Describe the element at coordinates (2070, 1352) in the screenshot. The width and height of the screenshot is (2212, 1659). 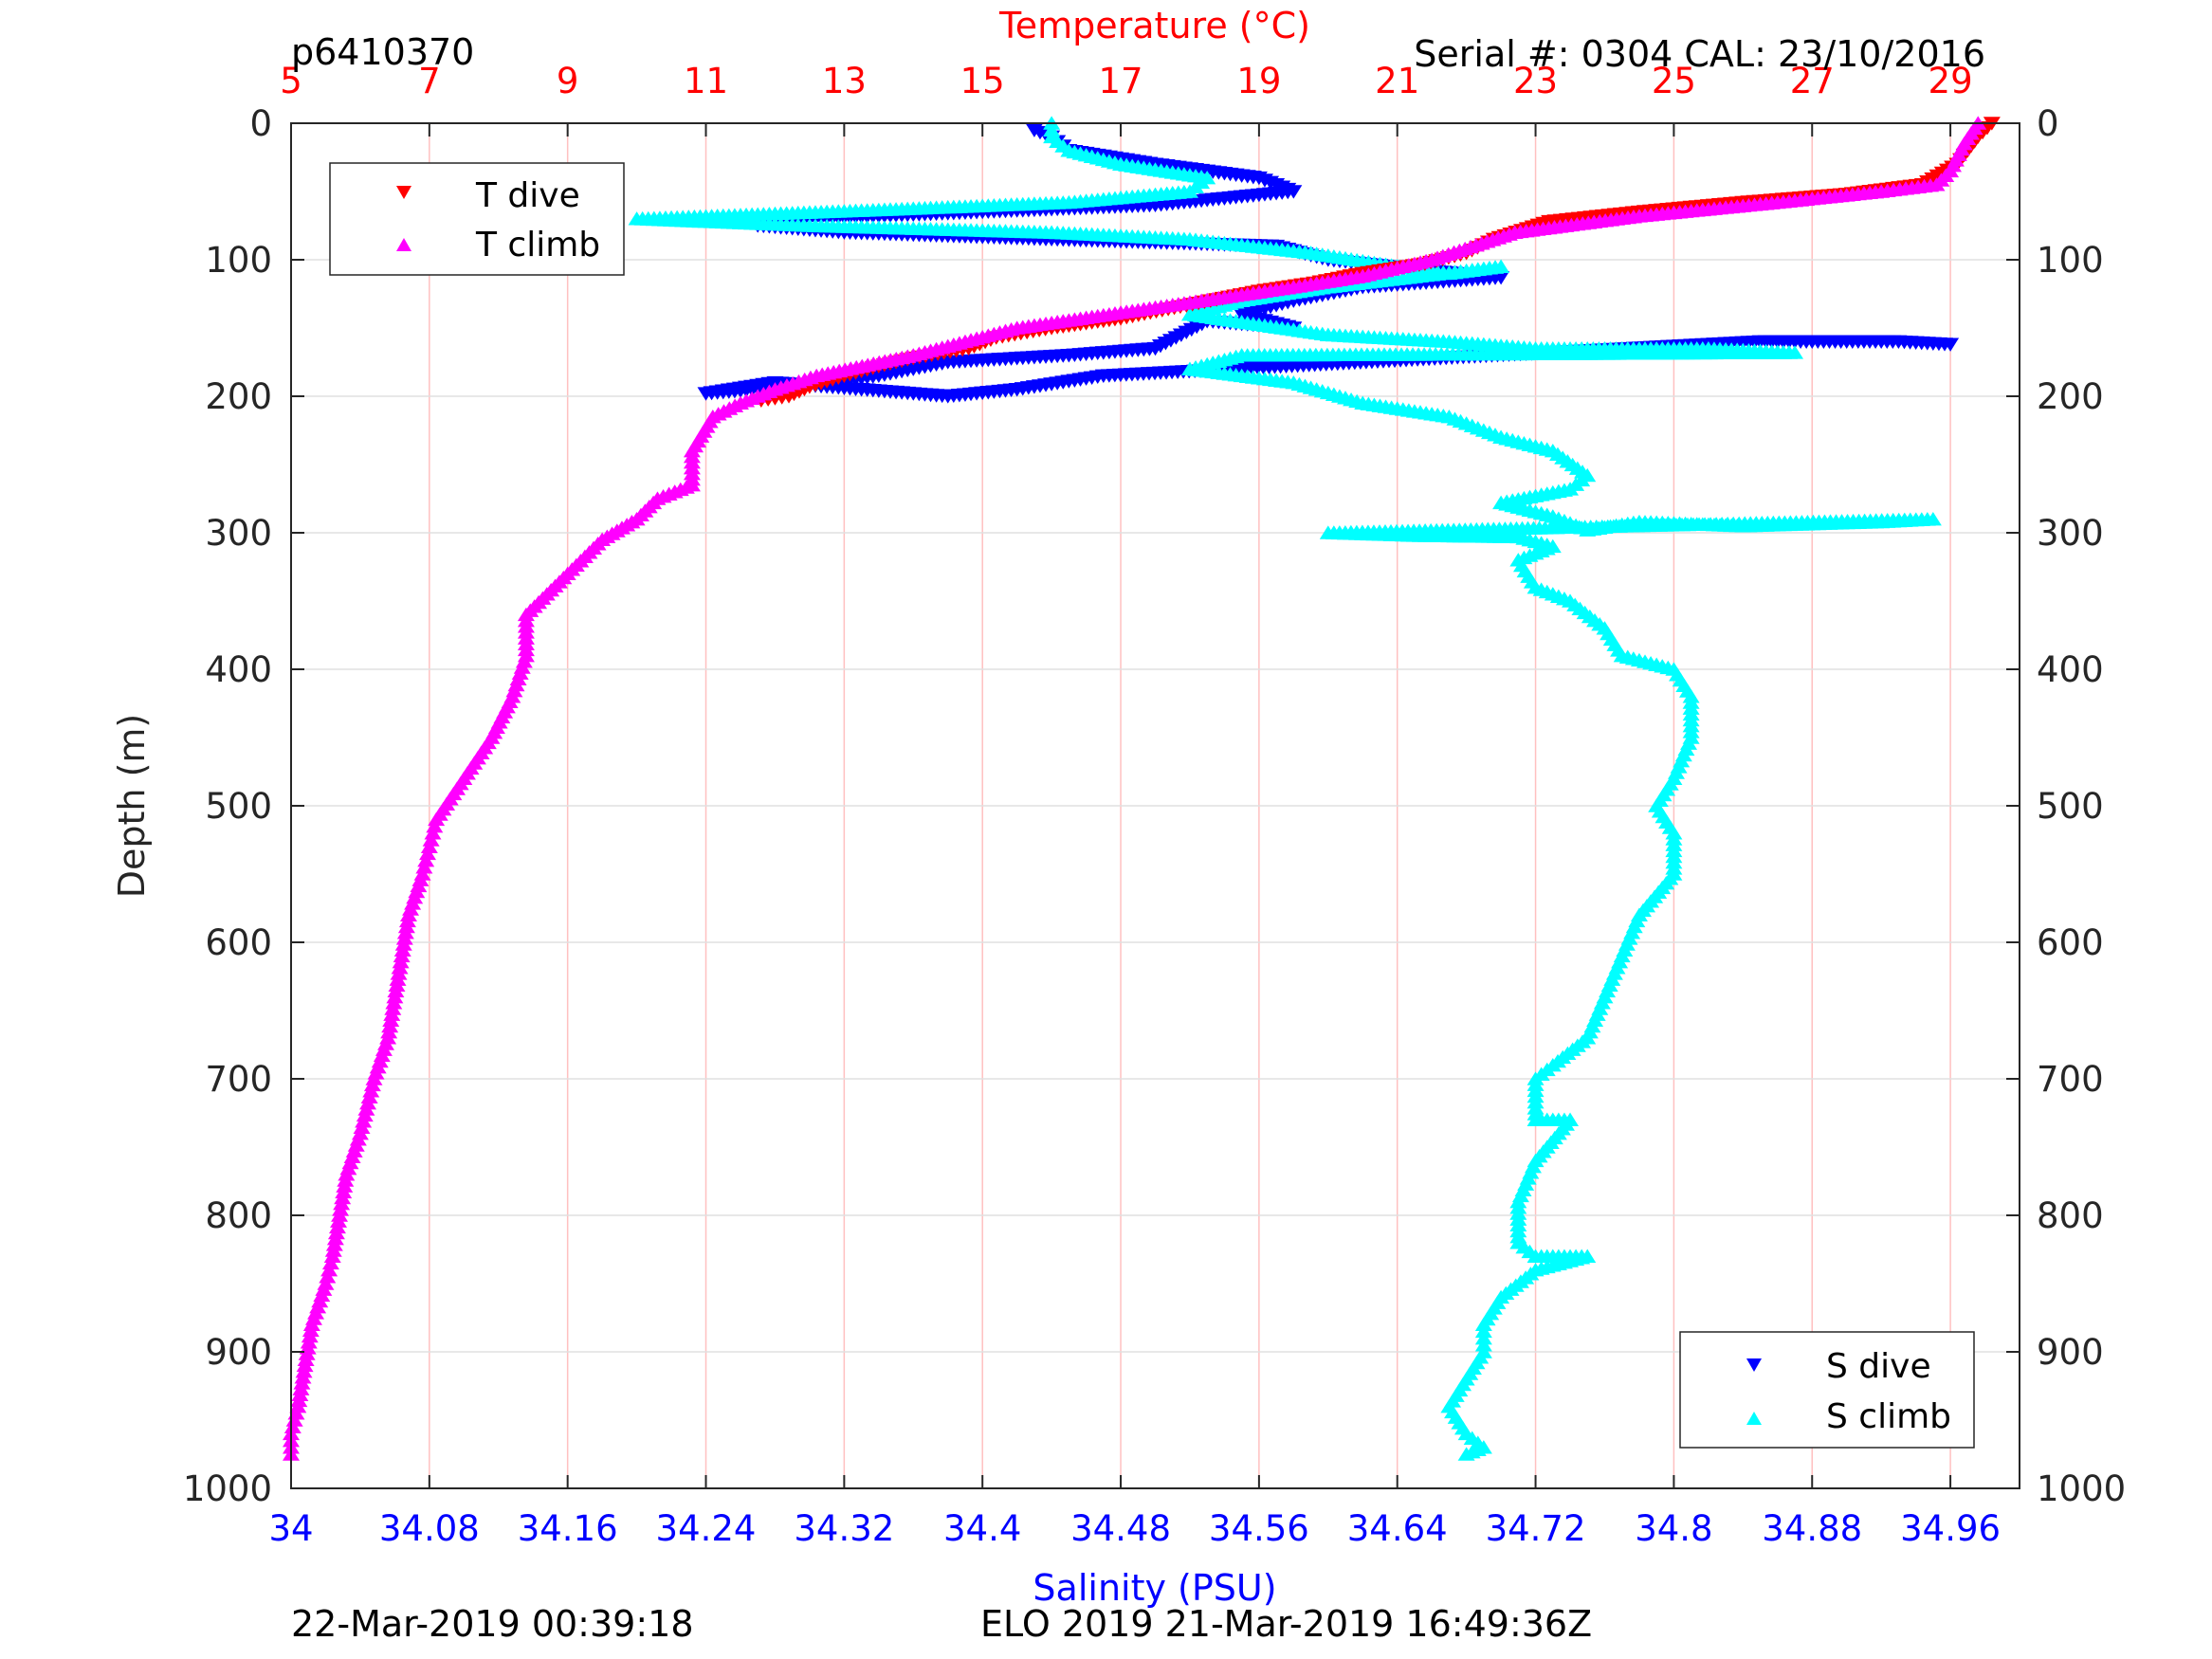
I see `depth-tick-label-right: 900` at that location.